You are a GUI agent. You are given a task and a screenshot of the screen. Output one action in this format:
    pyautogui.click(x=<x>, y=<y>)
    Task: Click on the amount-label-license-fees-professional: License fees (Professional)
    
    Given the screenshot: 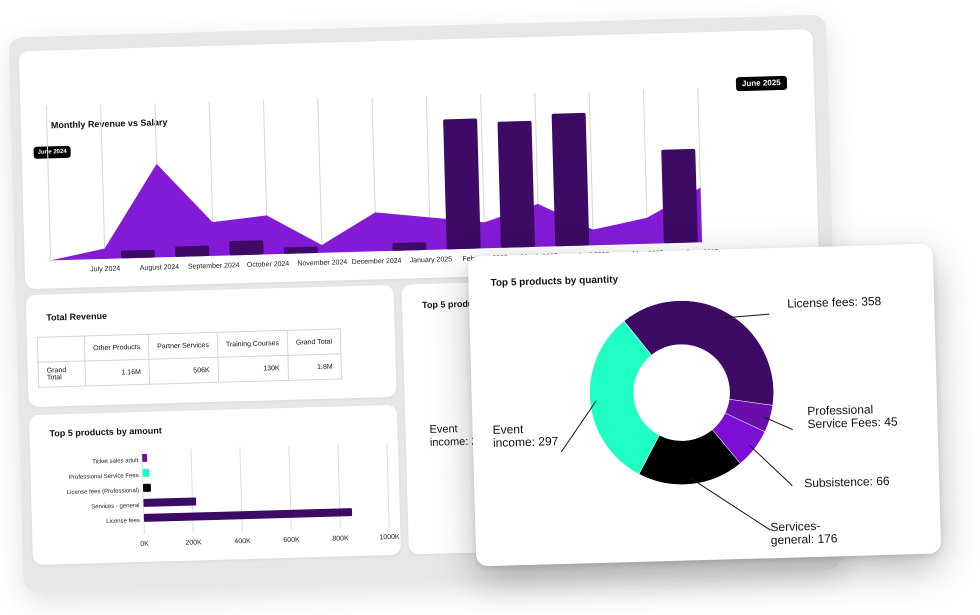 What is the action you would take?
    pyautogui.click(x=103, y=492)
    